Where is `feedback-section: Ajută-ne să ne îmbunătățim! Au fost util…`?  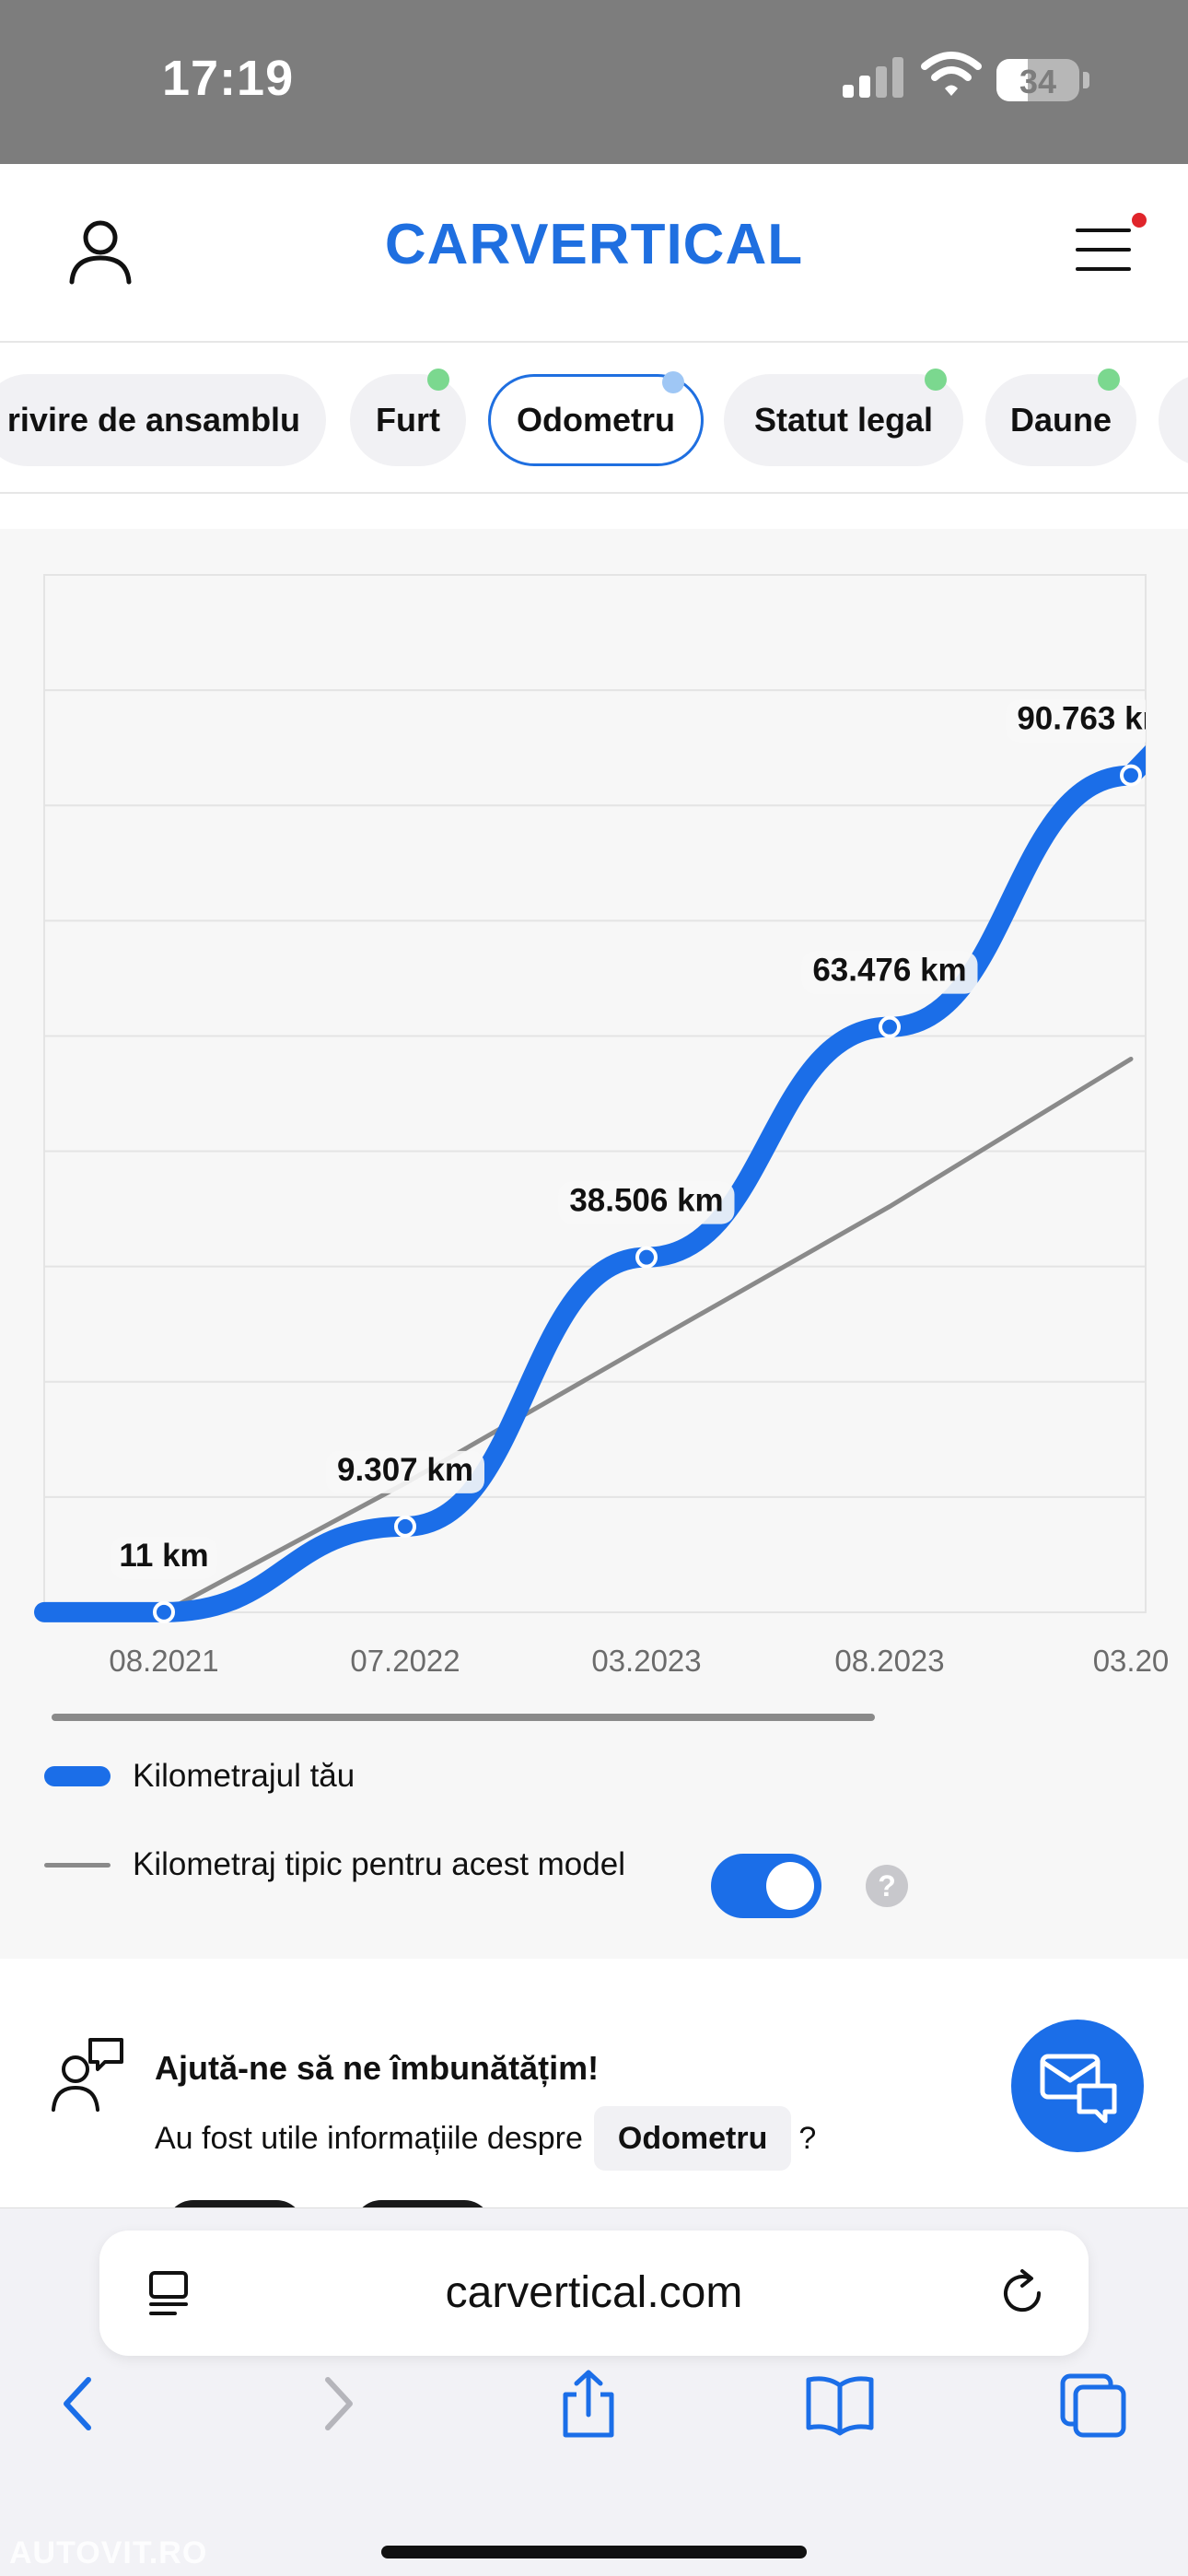 feedback-section: Ajută-ne să ne îmbunătățim! Au fost util… is located at coordinates (594, 2093).